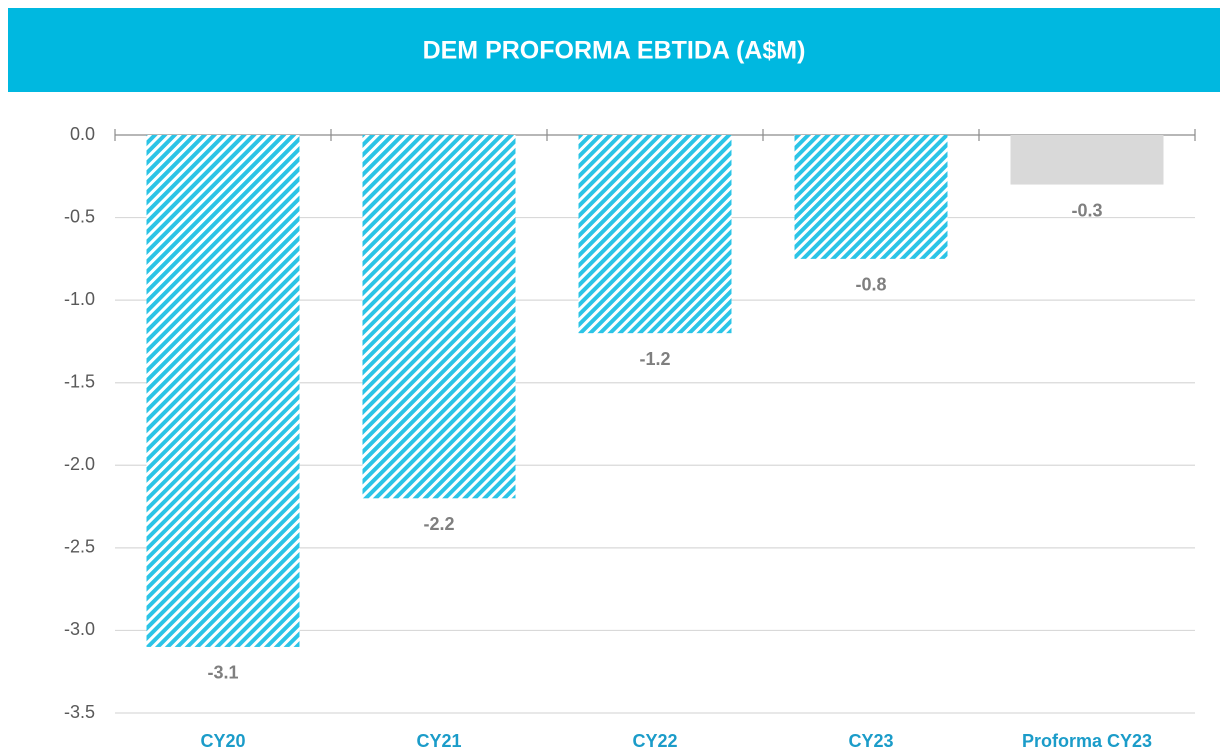 The width and height of the screenshot is (1228, 752). I want to click on y-tick-label: -1.5, so click(79, 381).